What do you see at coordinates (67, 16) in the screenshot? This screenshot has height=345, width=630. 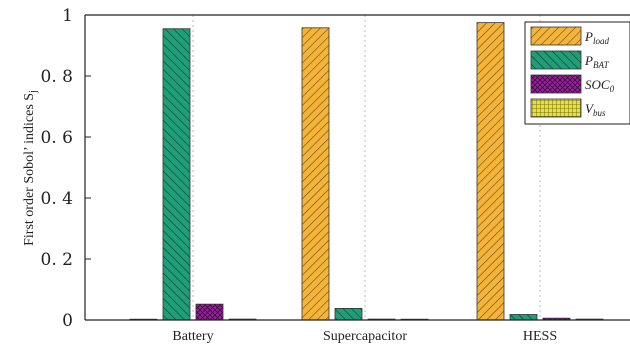 I see `y-tick-label: 1` at bounding box center [67, 16].